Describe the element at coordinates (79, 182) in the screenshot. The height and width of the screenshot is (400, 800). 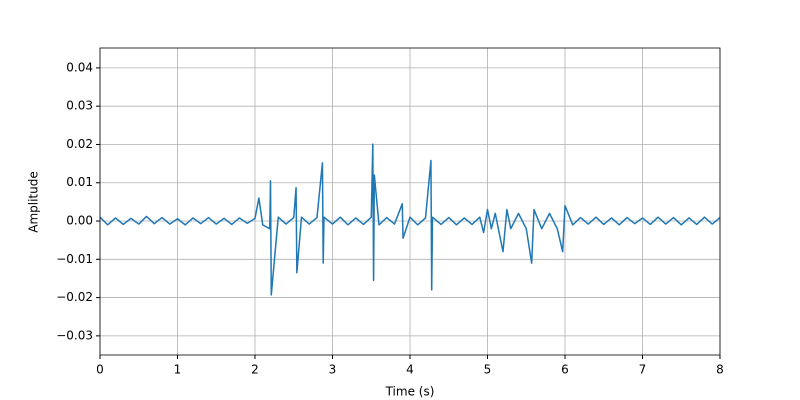
I see `y-tick-label: 0.01` at that location.